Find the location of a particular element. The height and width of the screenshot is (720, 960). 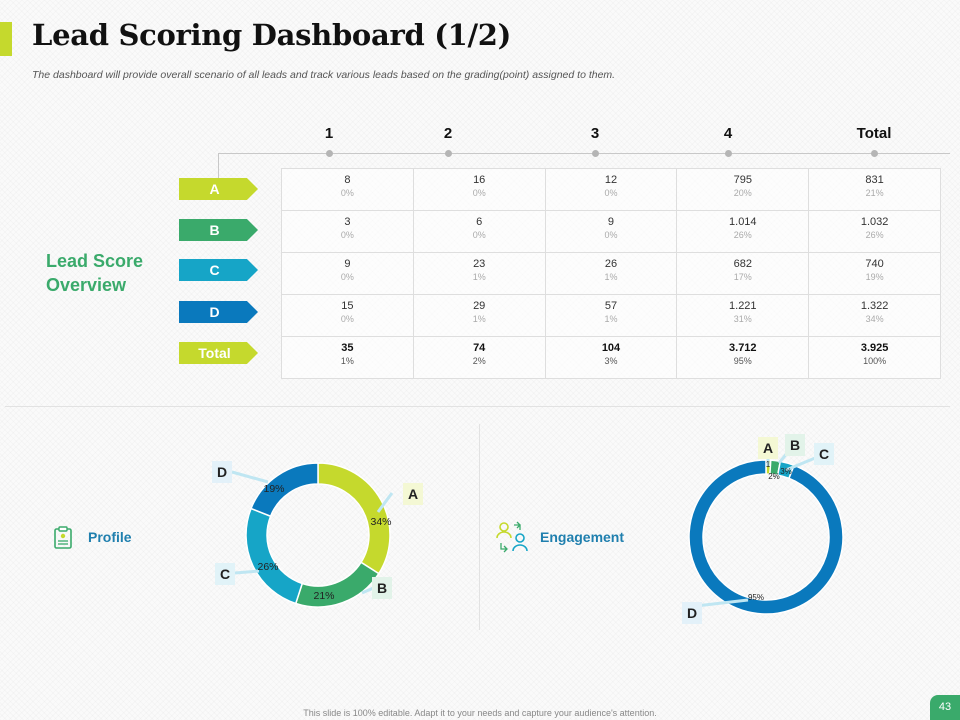

engagement-slice-a is located at coordinates (768, 467).